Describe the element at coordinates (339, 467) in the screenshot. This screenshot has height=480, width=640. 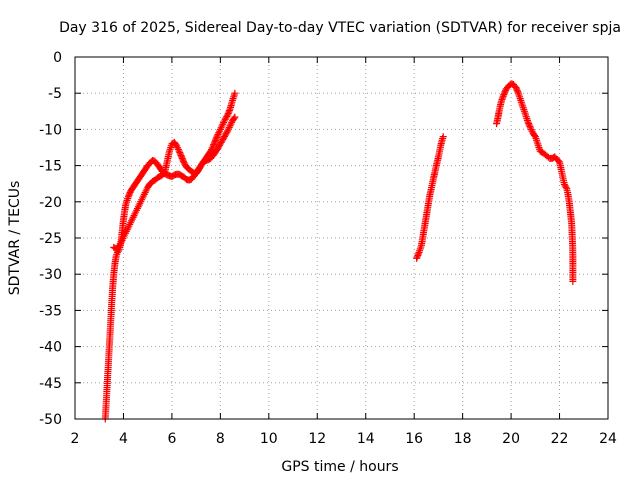
I see `x-axis-label: GPS time / hours` at that location.